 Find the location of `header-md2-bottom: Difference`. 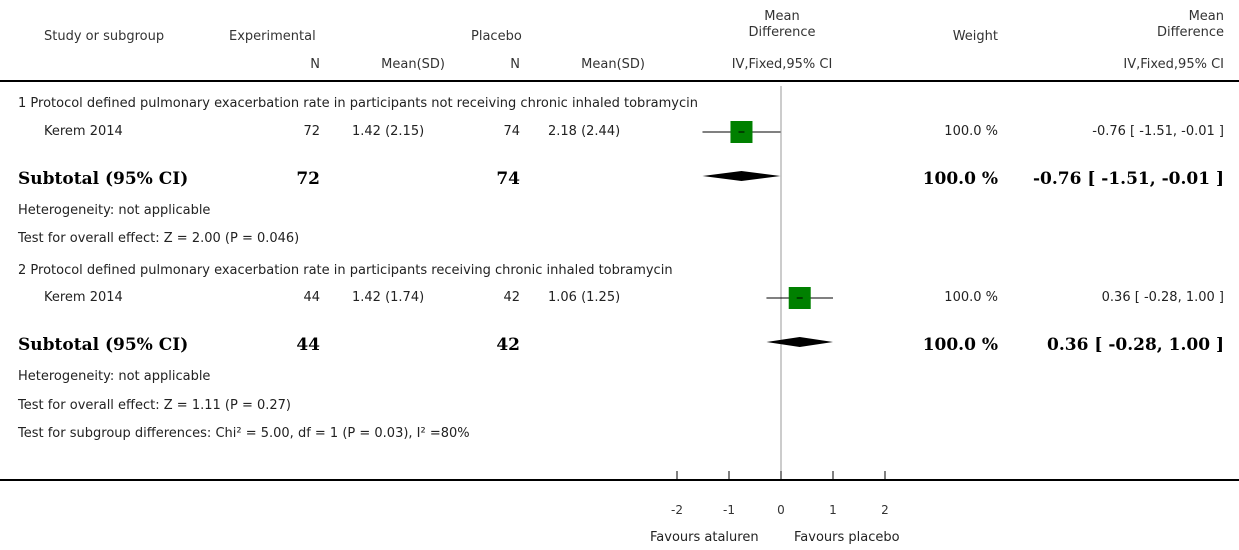

header-md2-bottom: Difference is located at coordinates (1190, 32).